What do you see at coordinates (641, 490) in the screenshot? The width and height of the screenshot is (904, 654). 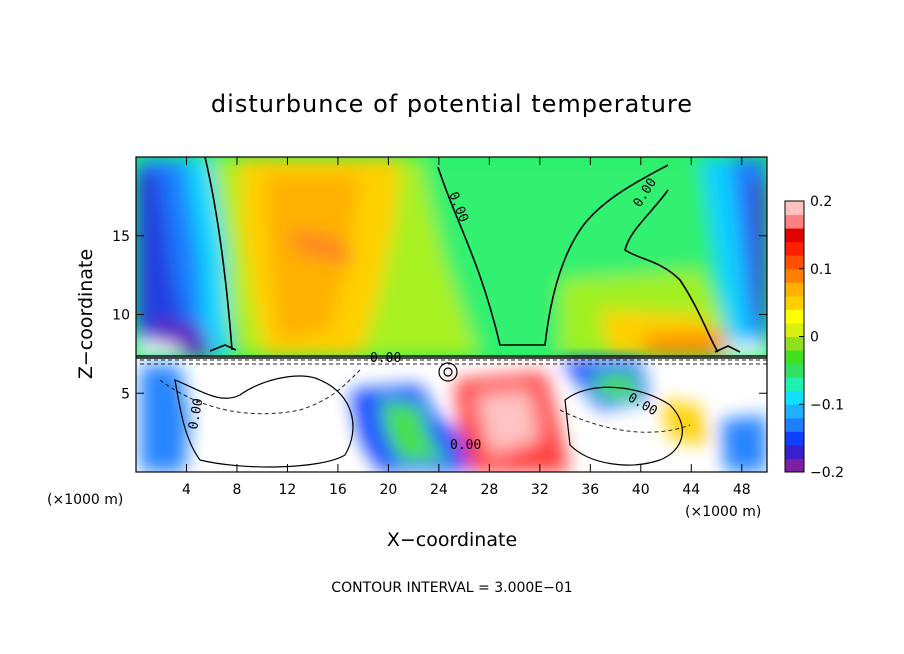 I see `x-tick-label: 40` at bounding box center [641, 490].